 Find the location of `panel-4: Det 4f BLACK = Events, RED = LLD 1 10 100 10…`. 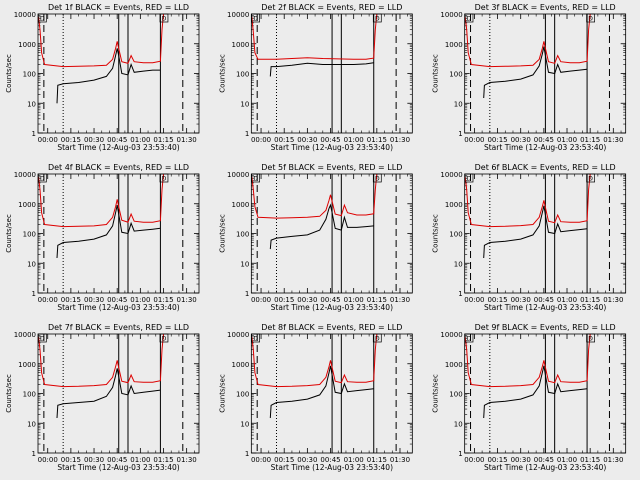

panel-4: Det 4f BLACK = Events, RED = LLD 1 10 100 10… is located at coordinates (102, 237).